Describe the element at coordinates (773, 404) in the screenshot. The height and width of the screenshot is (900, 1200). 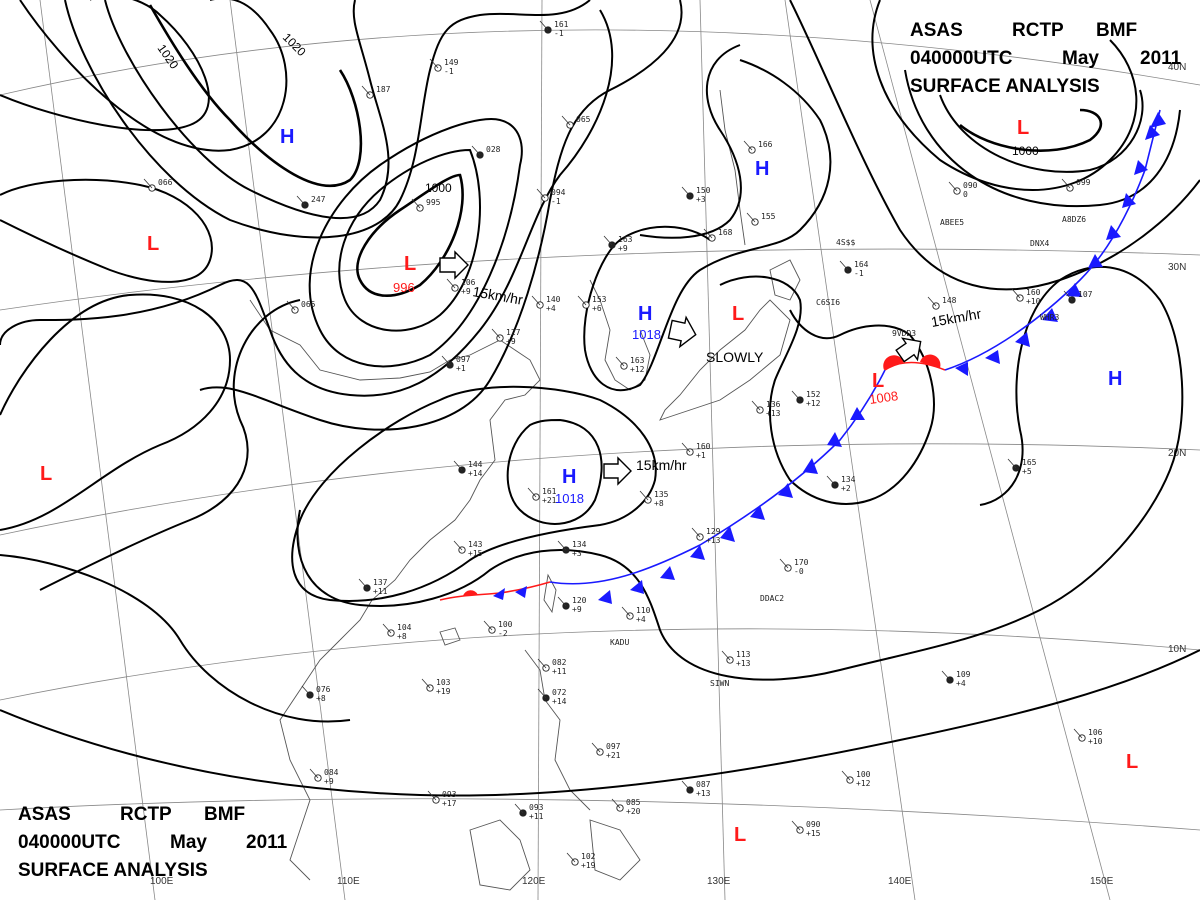
I see `station-pressure: 136` at that location.